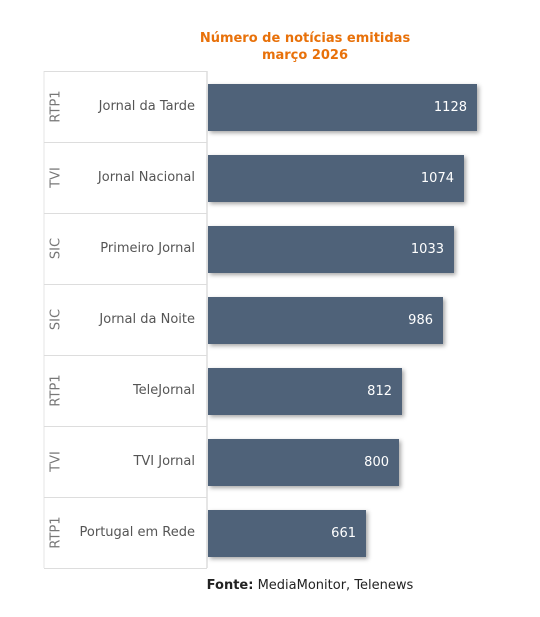 Image resolution: width=540 pixels, height=617 pixels. What do you see at coordinates (146, 177) in the screenshot?
I see `category-label: Jornal Nacional` at bounding box center [146, 177].